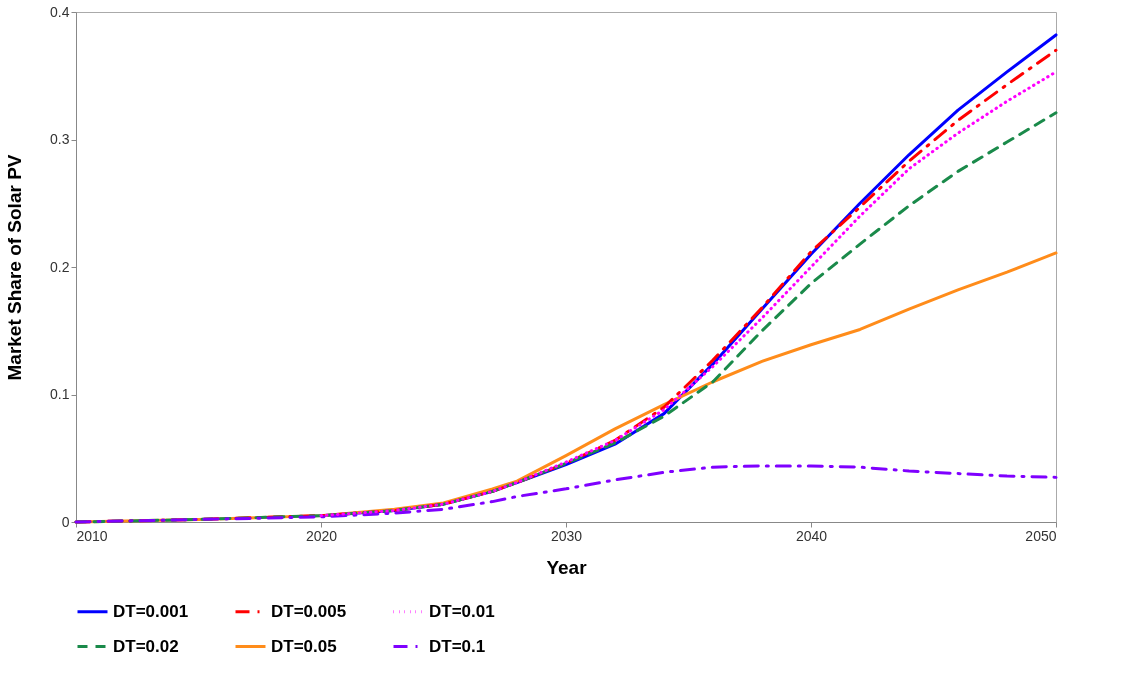 This screenshot has width=1127, height=697. What do you see at coordinates (60, 139) in the screenshot?
I see `y-tick-label: 0.3` at bounding box center [60, 139].